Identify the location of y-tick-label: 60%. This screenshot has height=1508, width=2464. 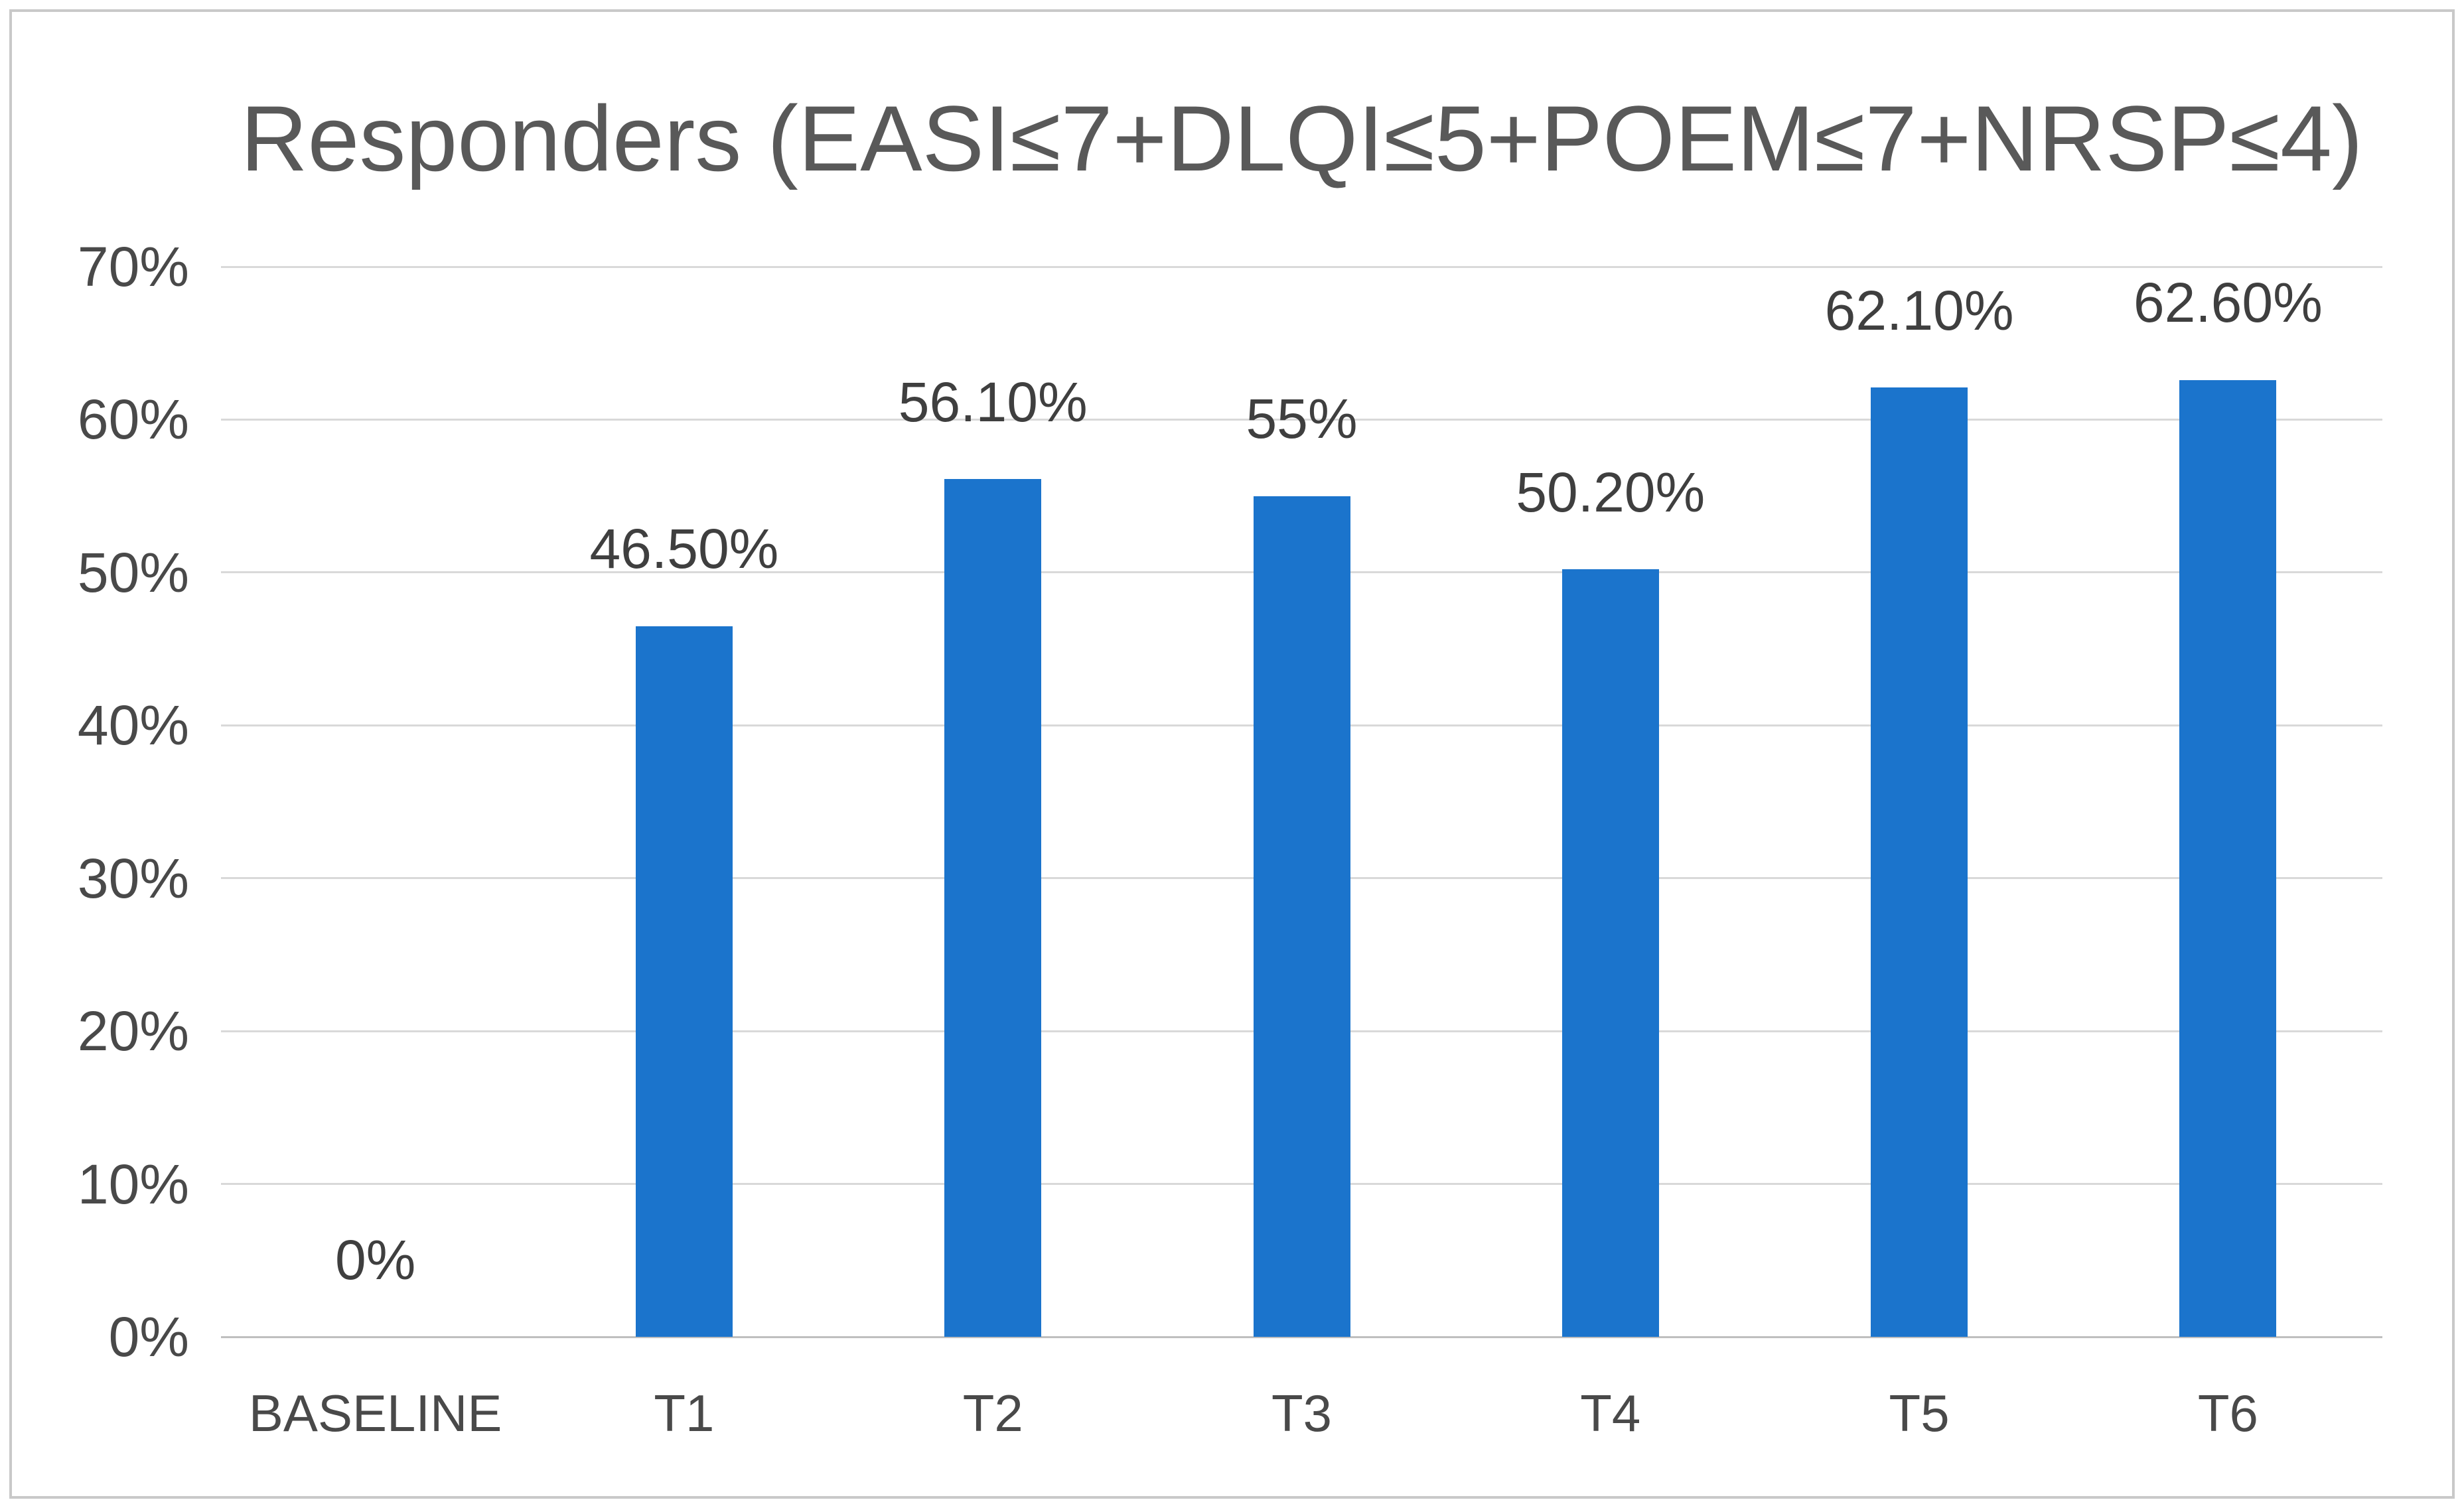
(133, 420).